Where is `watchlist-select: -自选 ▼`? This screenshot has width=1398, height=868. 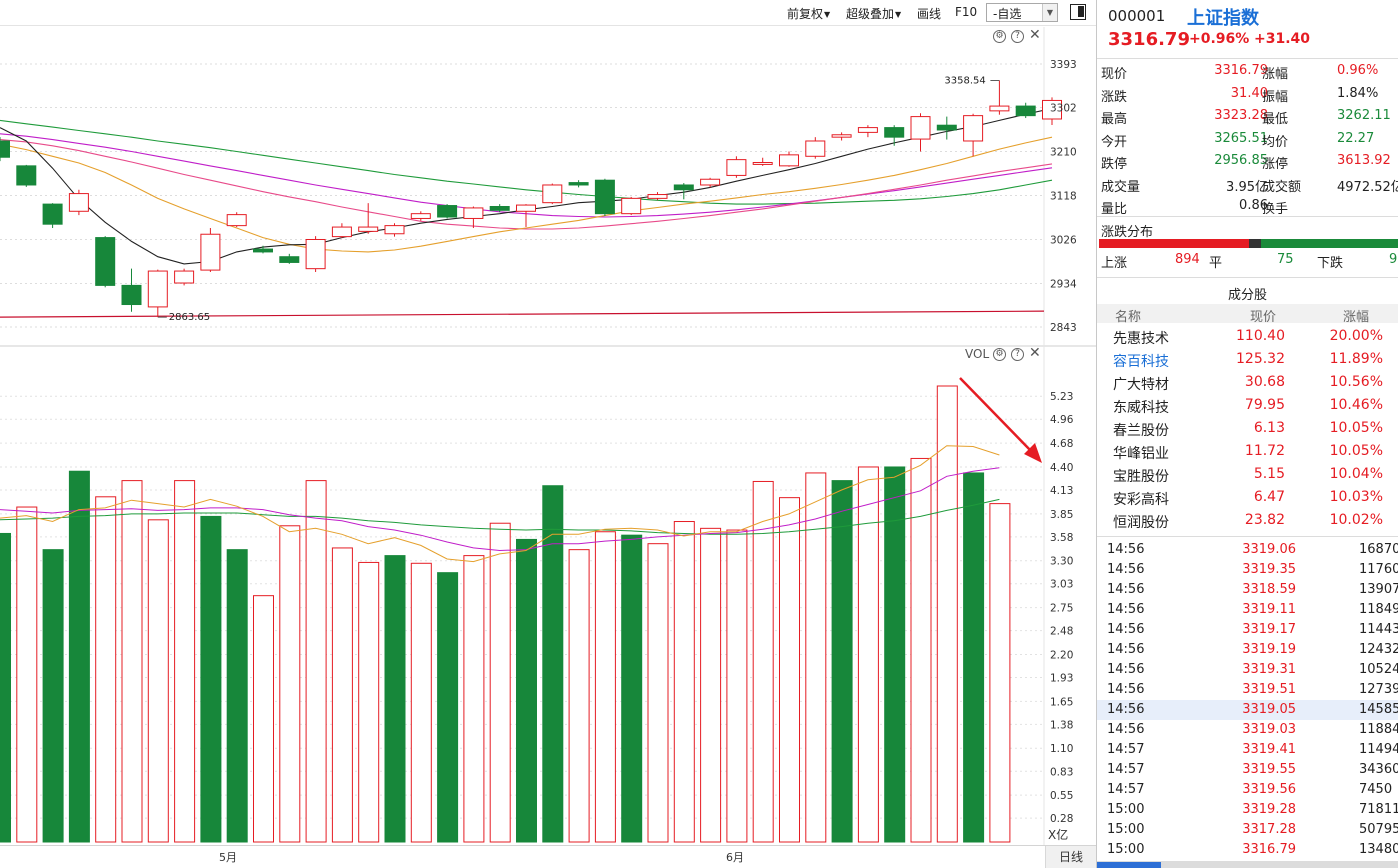 watchlist-select: -自选 ▼ is located at coordinates (1022, 12).